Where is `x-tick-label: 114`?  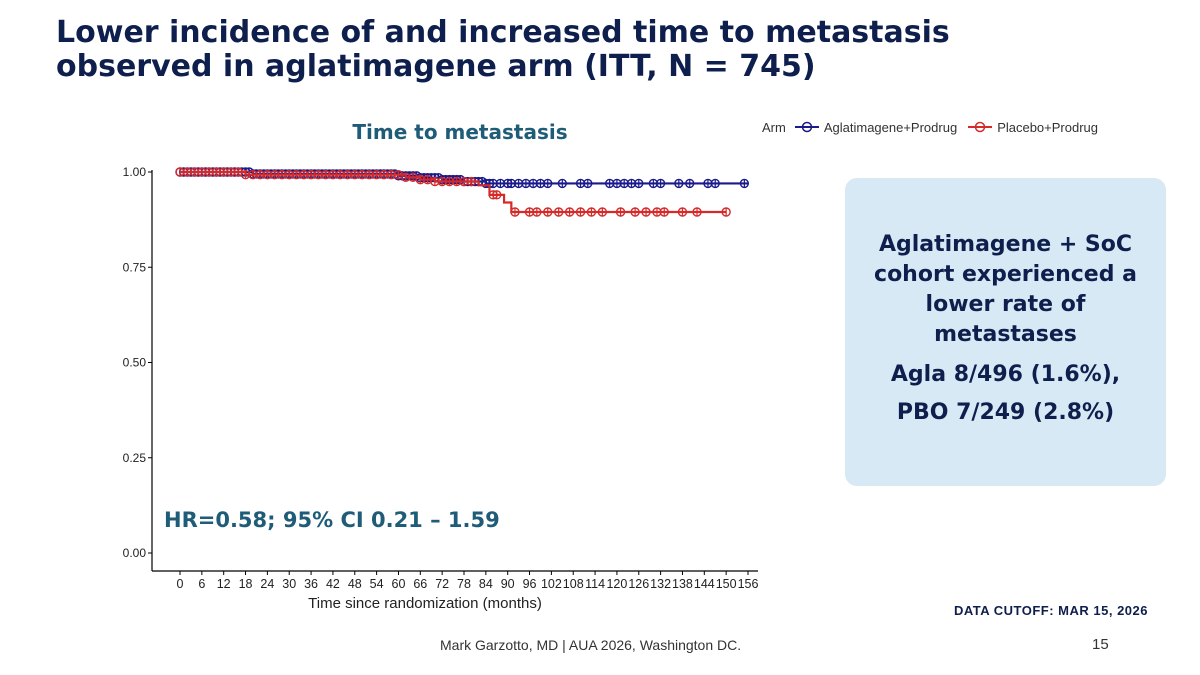 x-tick-label: 114 is located at coordinates (595, 584).